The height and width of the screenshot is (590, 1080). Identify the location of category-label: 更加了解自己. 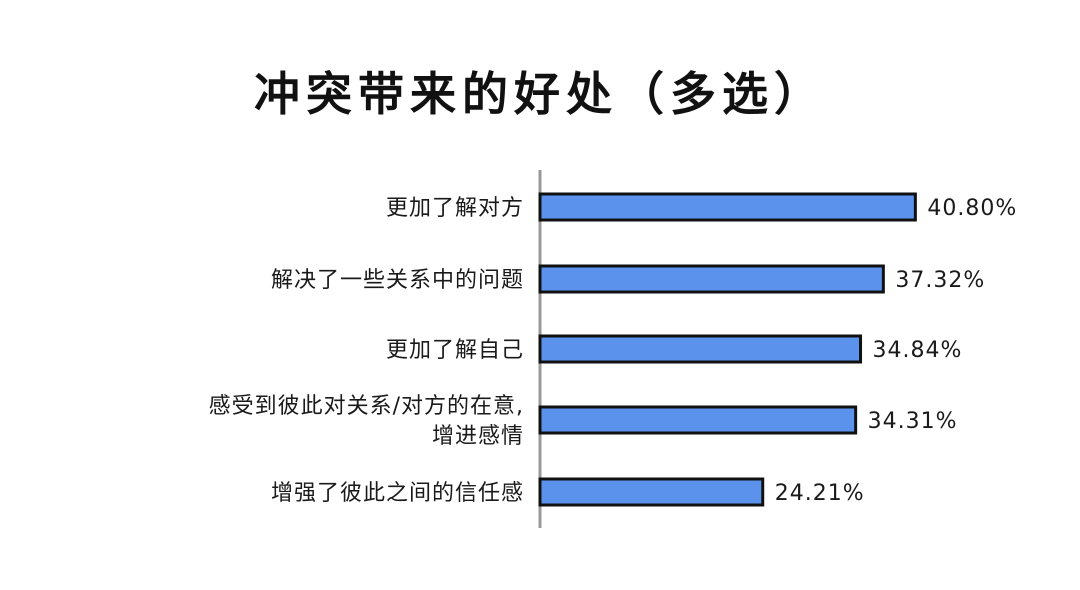
(455, 350).